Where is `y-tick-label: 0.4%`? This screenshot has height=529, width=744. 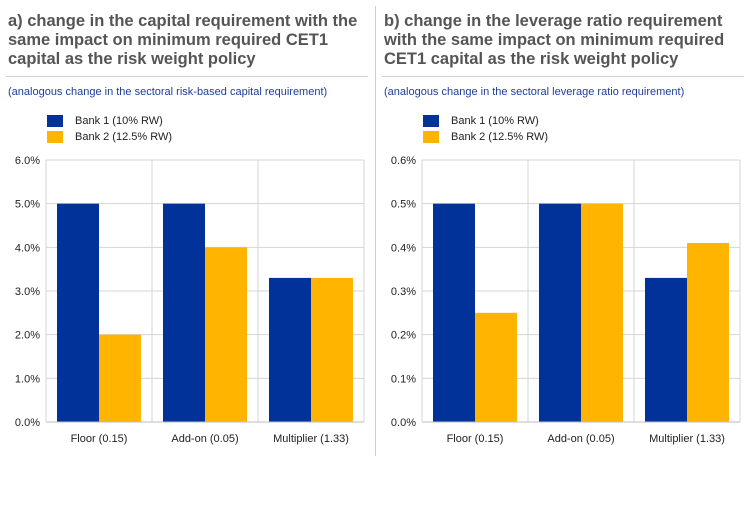 y-tick-label: 0.4% is located at coordinates (403, 248).